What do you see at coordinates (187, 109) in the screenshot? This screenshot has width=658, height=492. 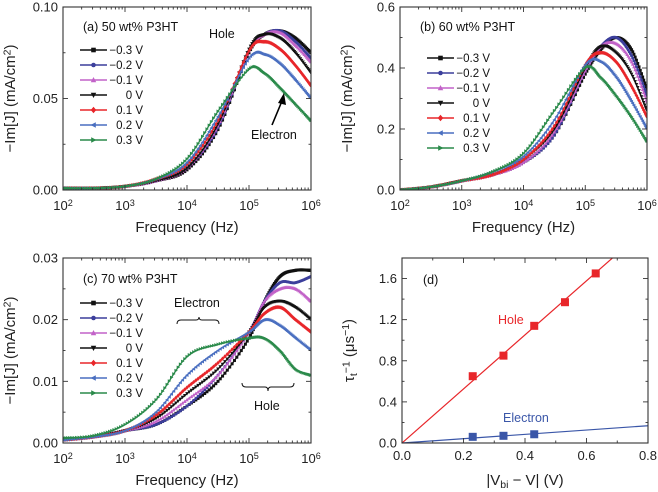 I see `plot-area` at bounding box center [187, 109].